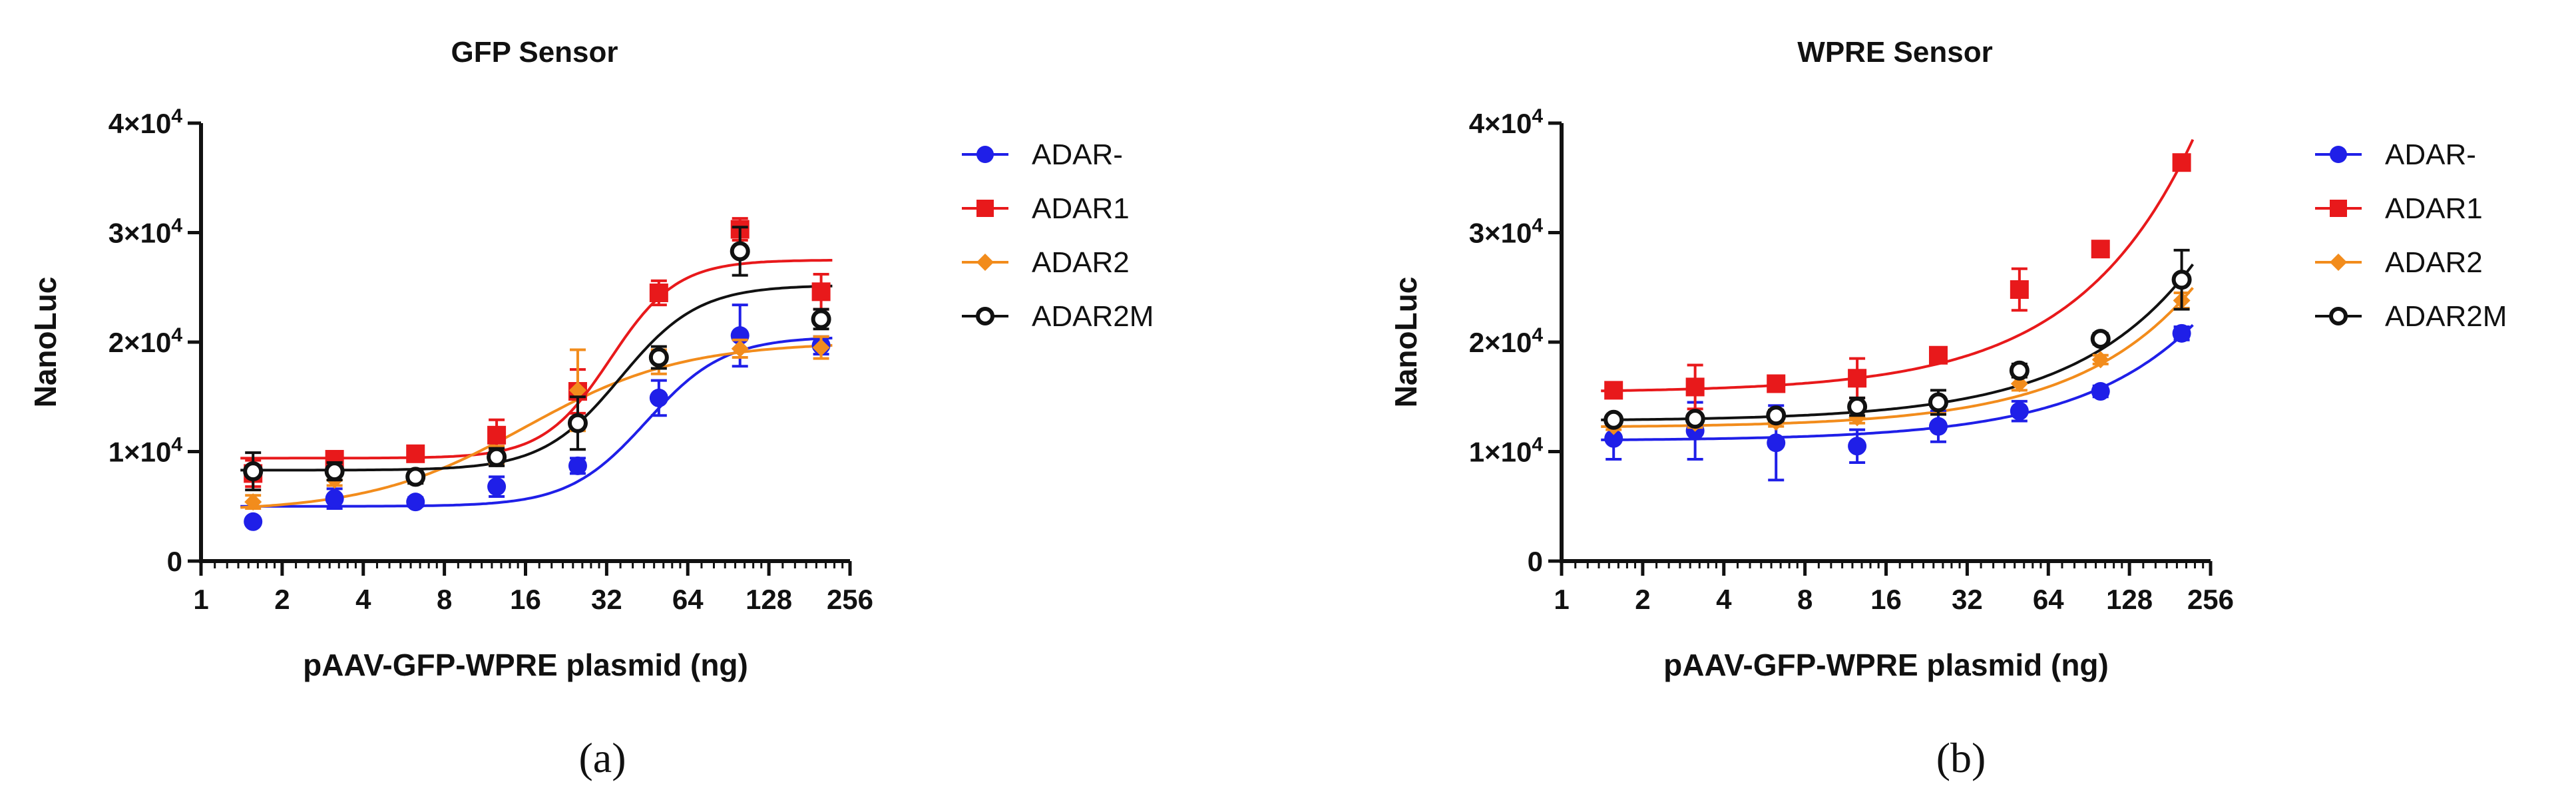 The image size is (2576, 812). I want to click on legend-label: ADAR-, so click(1077, 155).